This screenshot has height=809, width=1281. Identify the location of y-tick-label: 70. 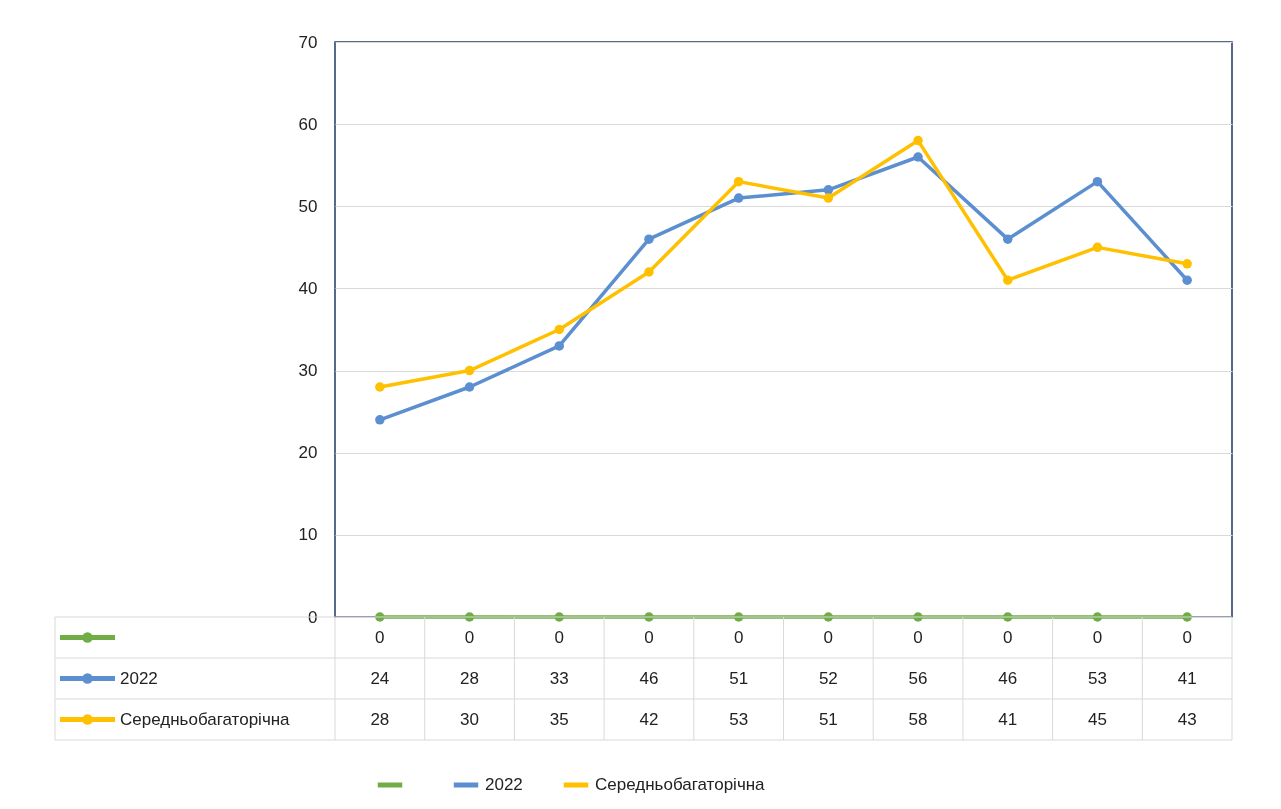
(308, 42).